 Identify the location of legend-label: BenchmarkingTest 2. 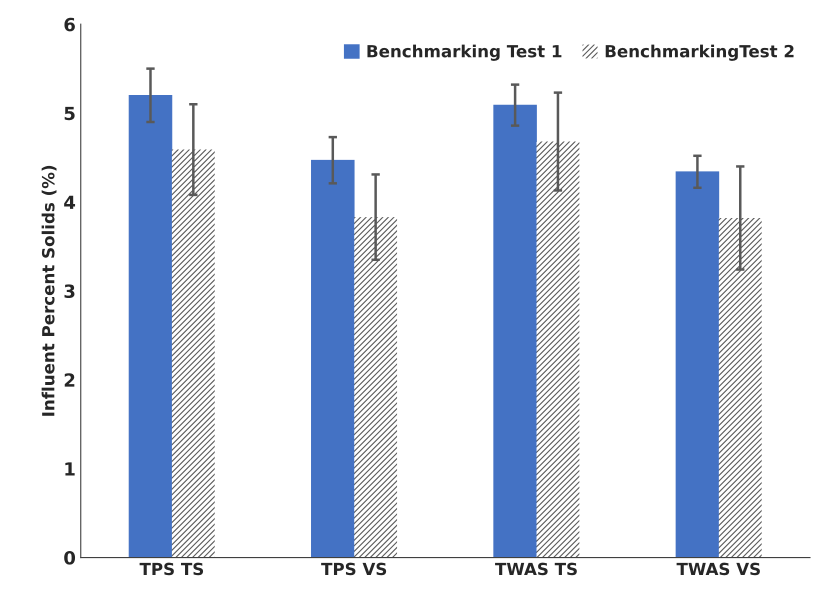
(700, 52).